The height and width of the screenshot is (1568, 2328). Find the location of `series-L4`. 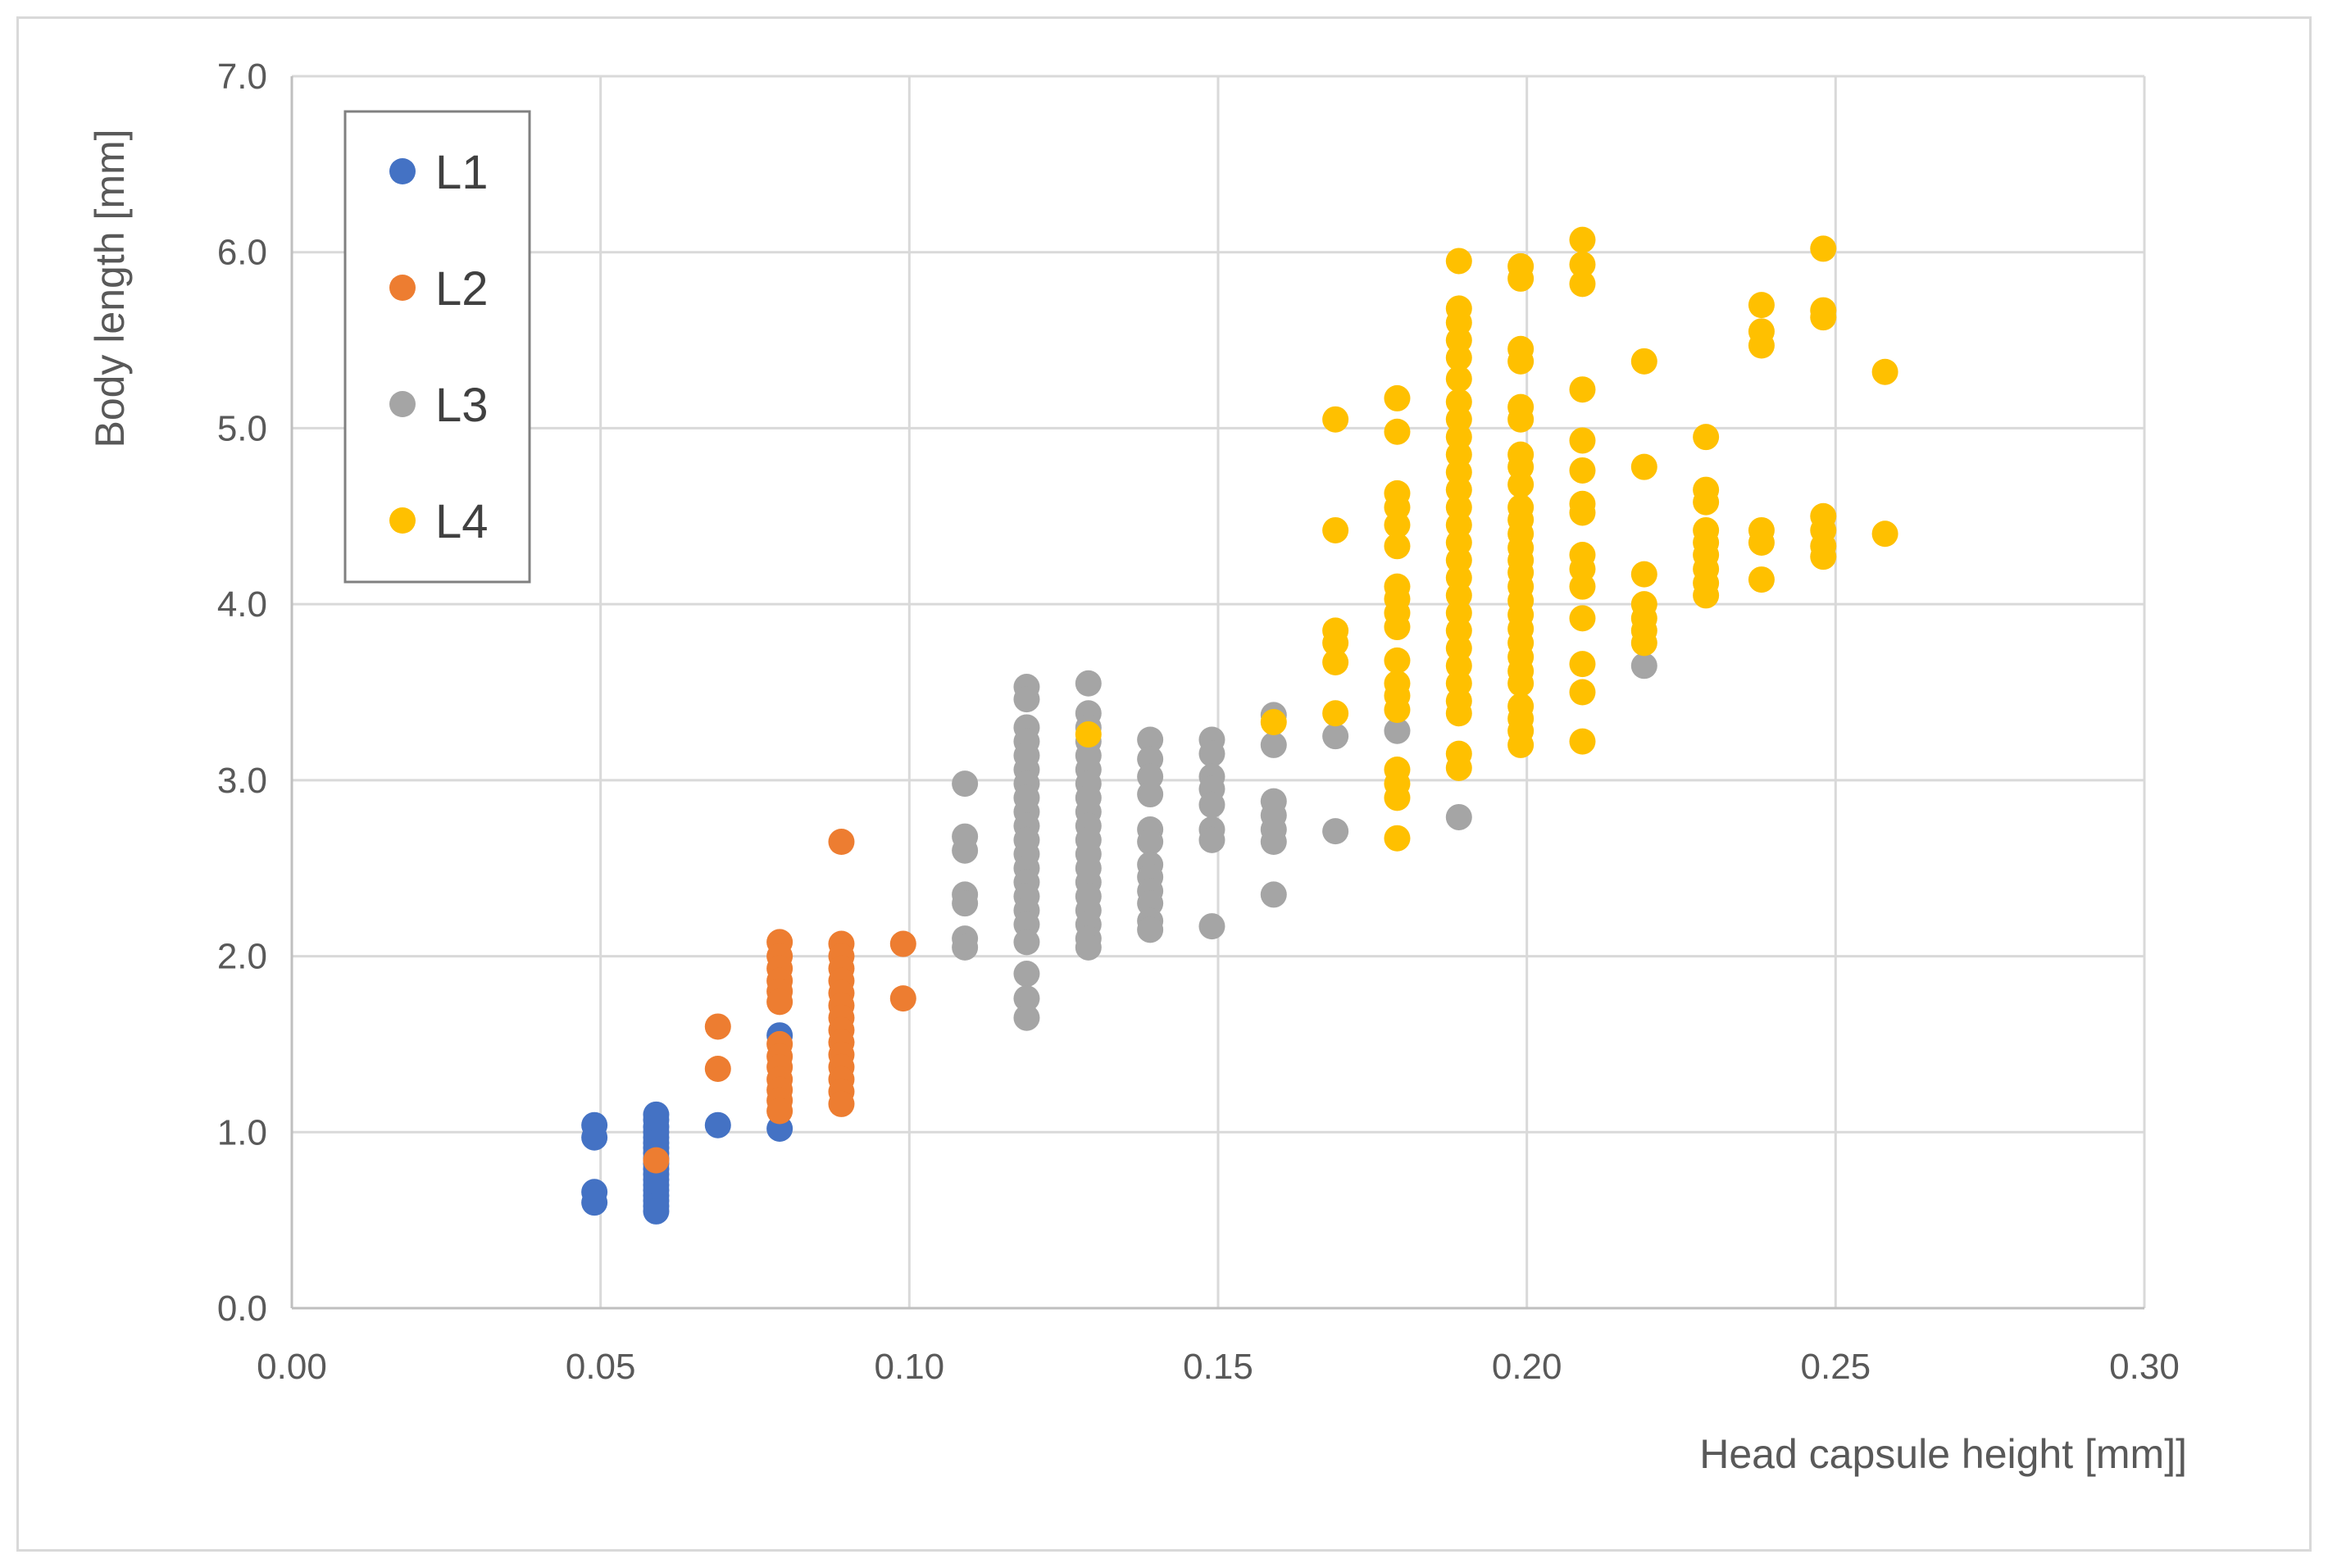

series-L4 is located at coordinates (1486, 539).